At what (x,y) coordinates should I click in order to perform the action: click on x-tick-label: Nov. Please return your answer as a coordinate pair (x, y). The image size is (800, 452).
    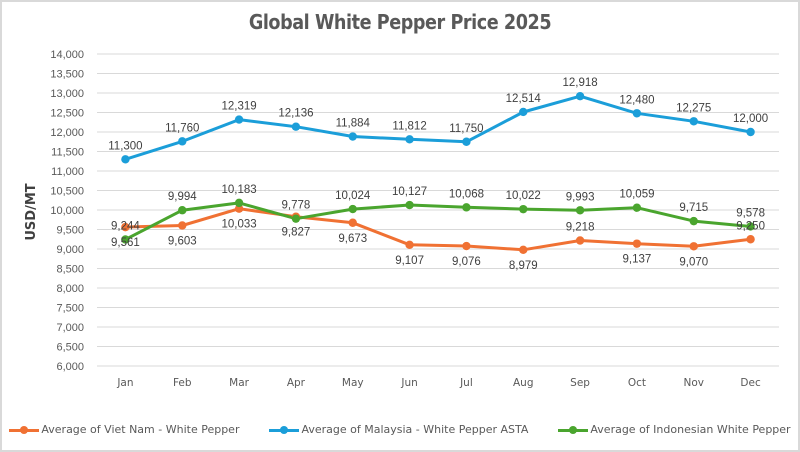
    Looking at the image, I should click on (694, 383).